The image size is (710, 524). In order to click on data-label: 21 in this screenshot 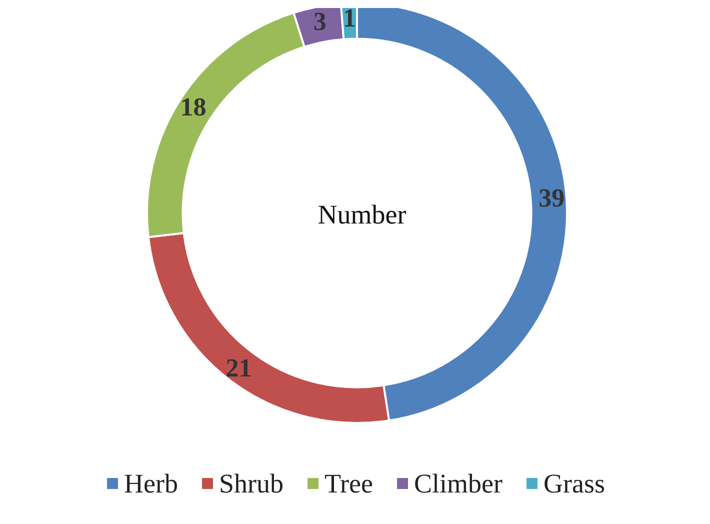, I will do `click(239, 368)`.